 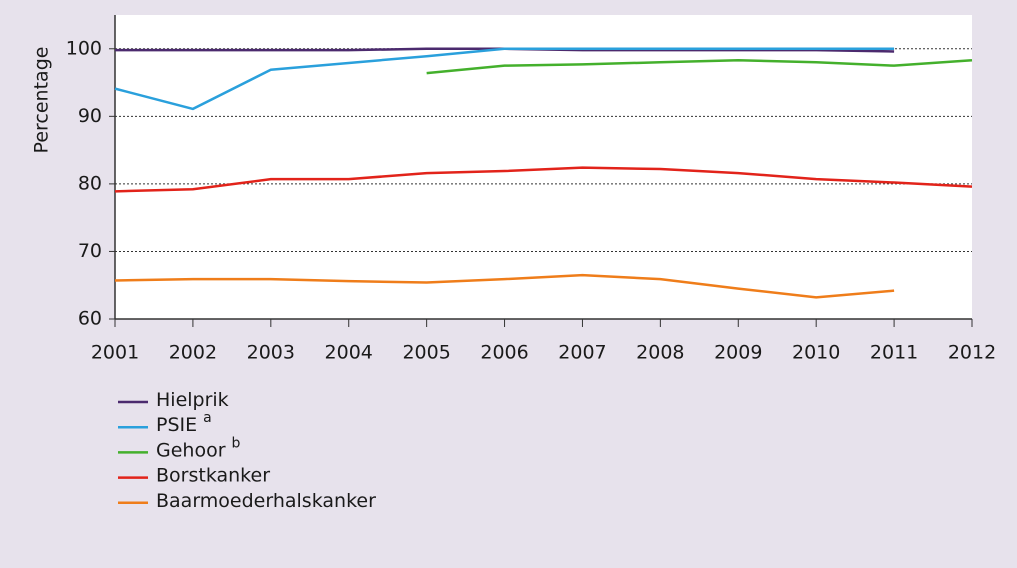 I want to click on legend-name: Baarmoederhalskanker, so click(x=266, y=500).